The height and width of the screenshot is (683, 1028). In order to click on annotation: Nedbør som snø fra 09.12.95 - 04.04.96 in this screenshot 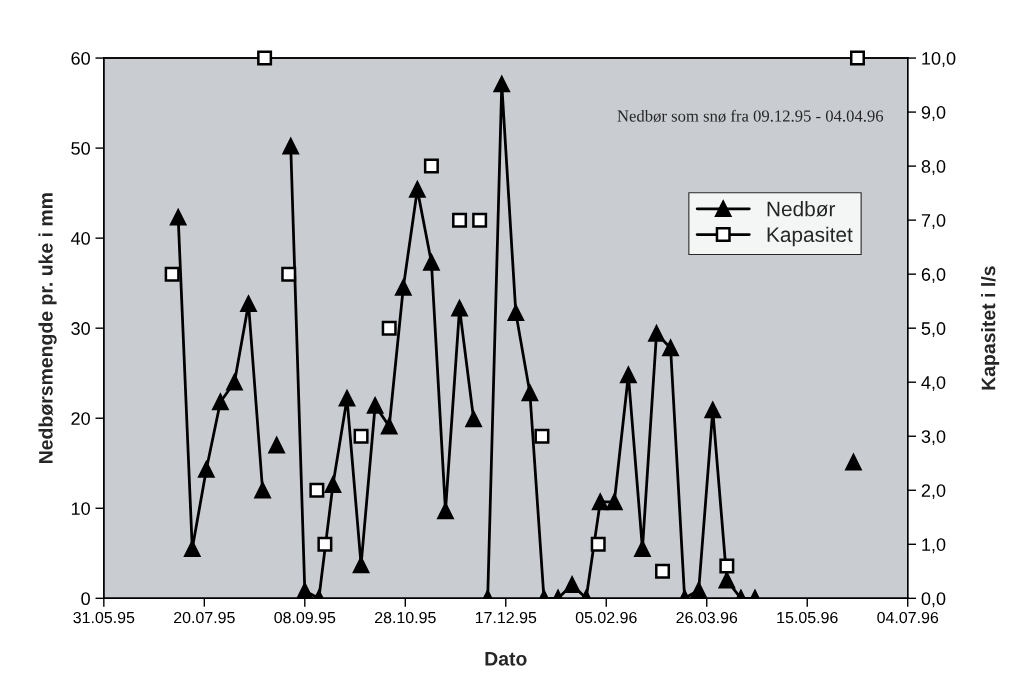, I will do `click(750, 116)`.